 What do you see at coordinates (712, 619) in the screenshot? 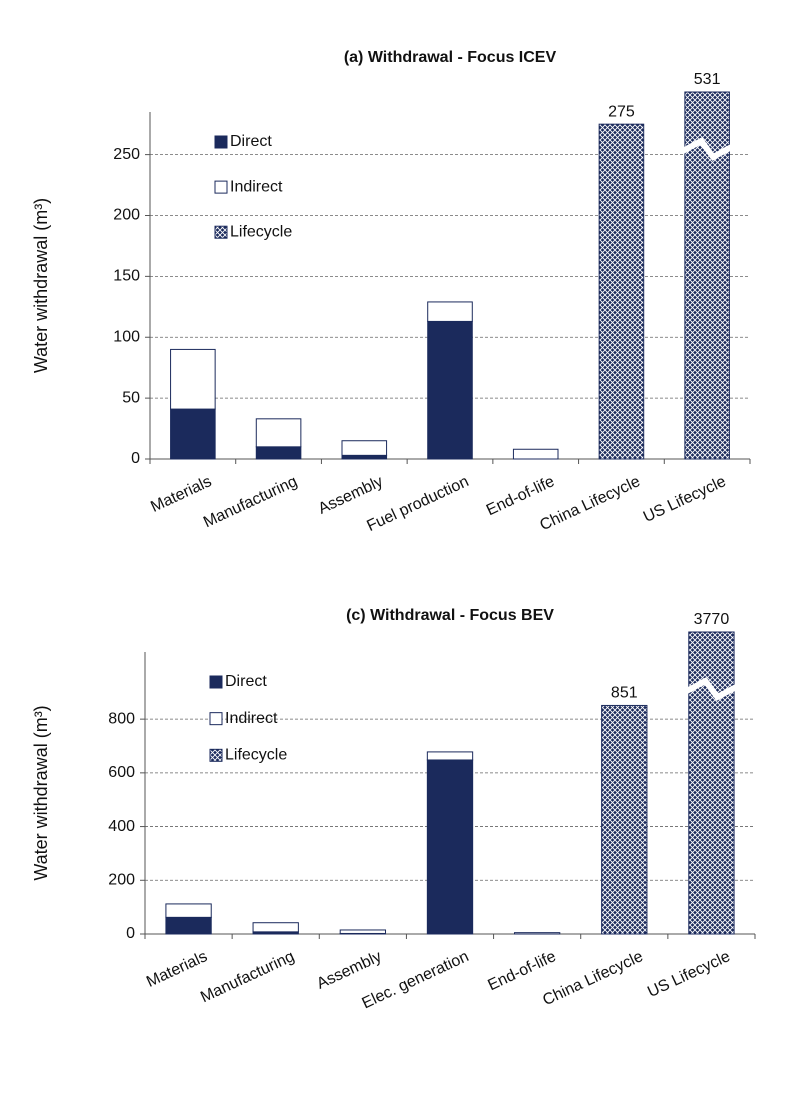
I see `value-label: 3770` at bounding box center [712, 619].